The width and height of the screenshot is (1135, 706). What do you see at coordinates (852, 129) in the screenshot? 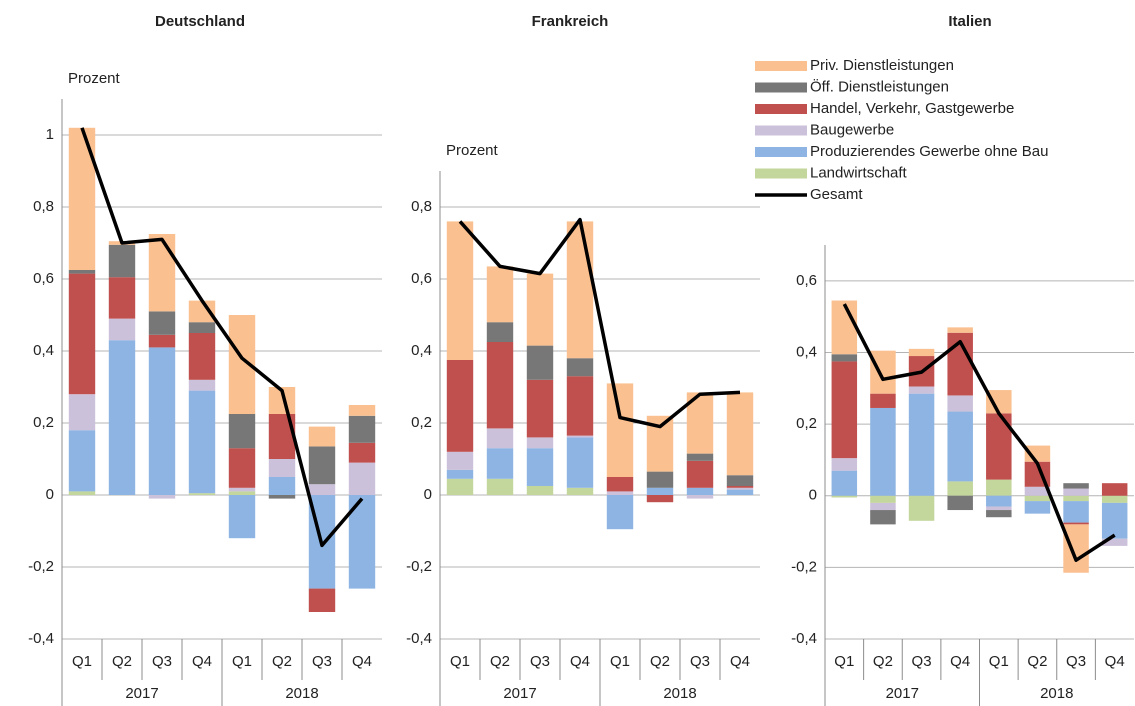
I see `legend-label: Baugewerbe` at bounding box center [852, 129].